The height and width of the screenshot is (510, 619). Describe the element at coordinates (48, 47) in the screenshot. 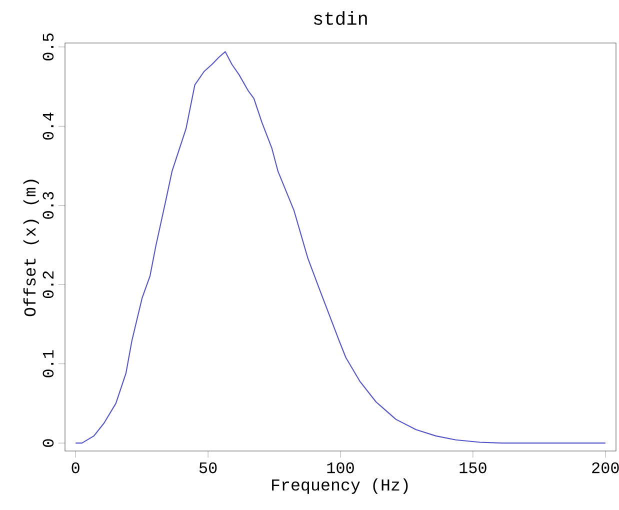

I see `y-tick-label: 0.5` at that location.